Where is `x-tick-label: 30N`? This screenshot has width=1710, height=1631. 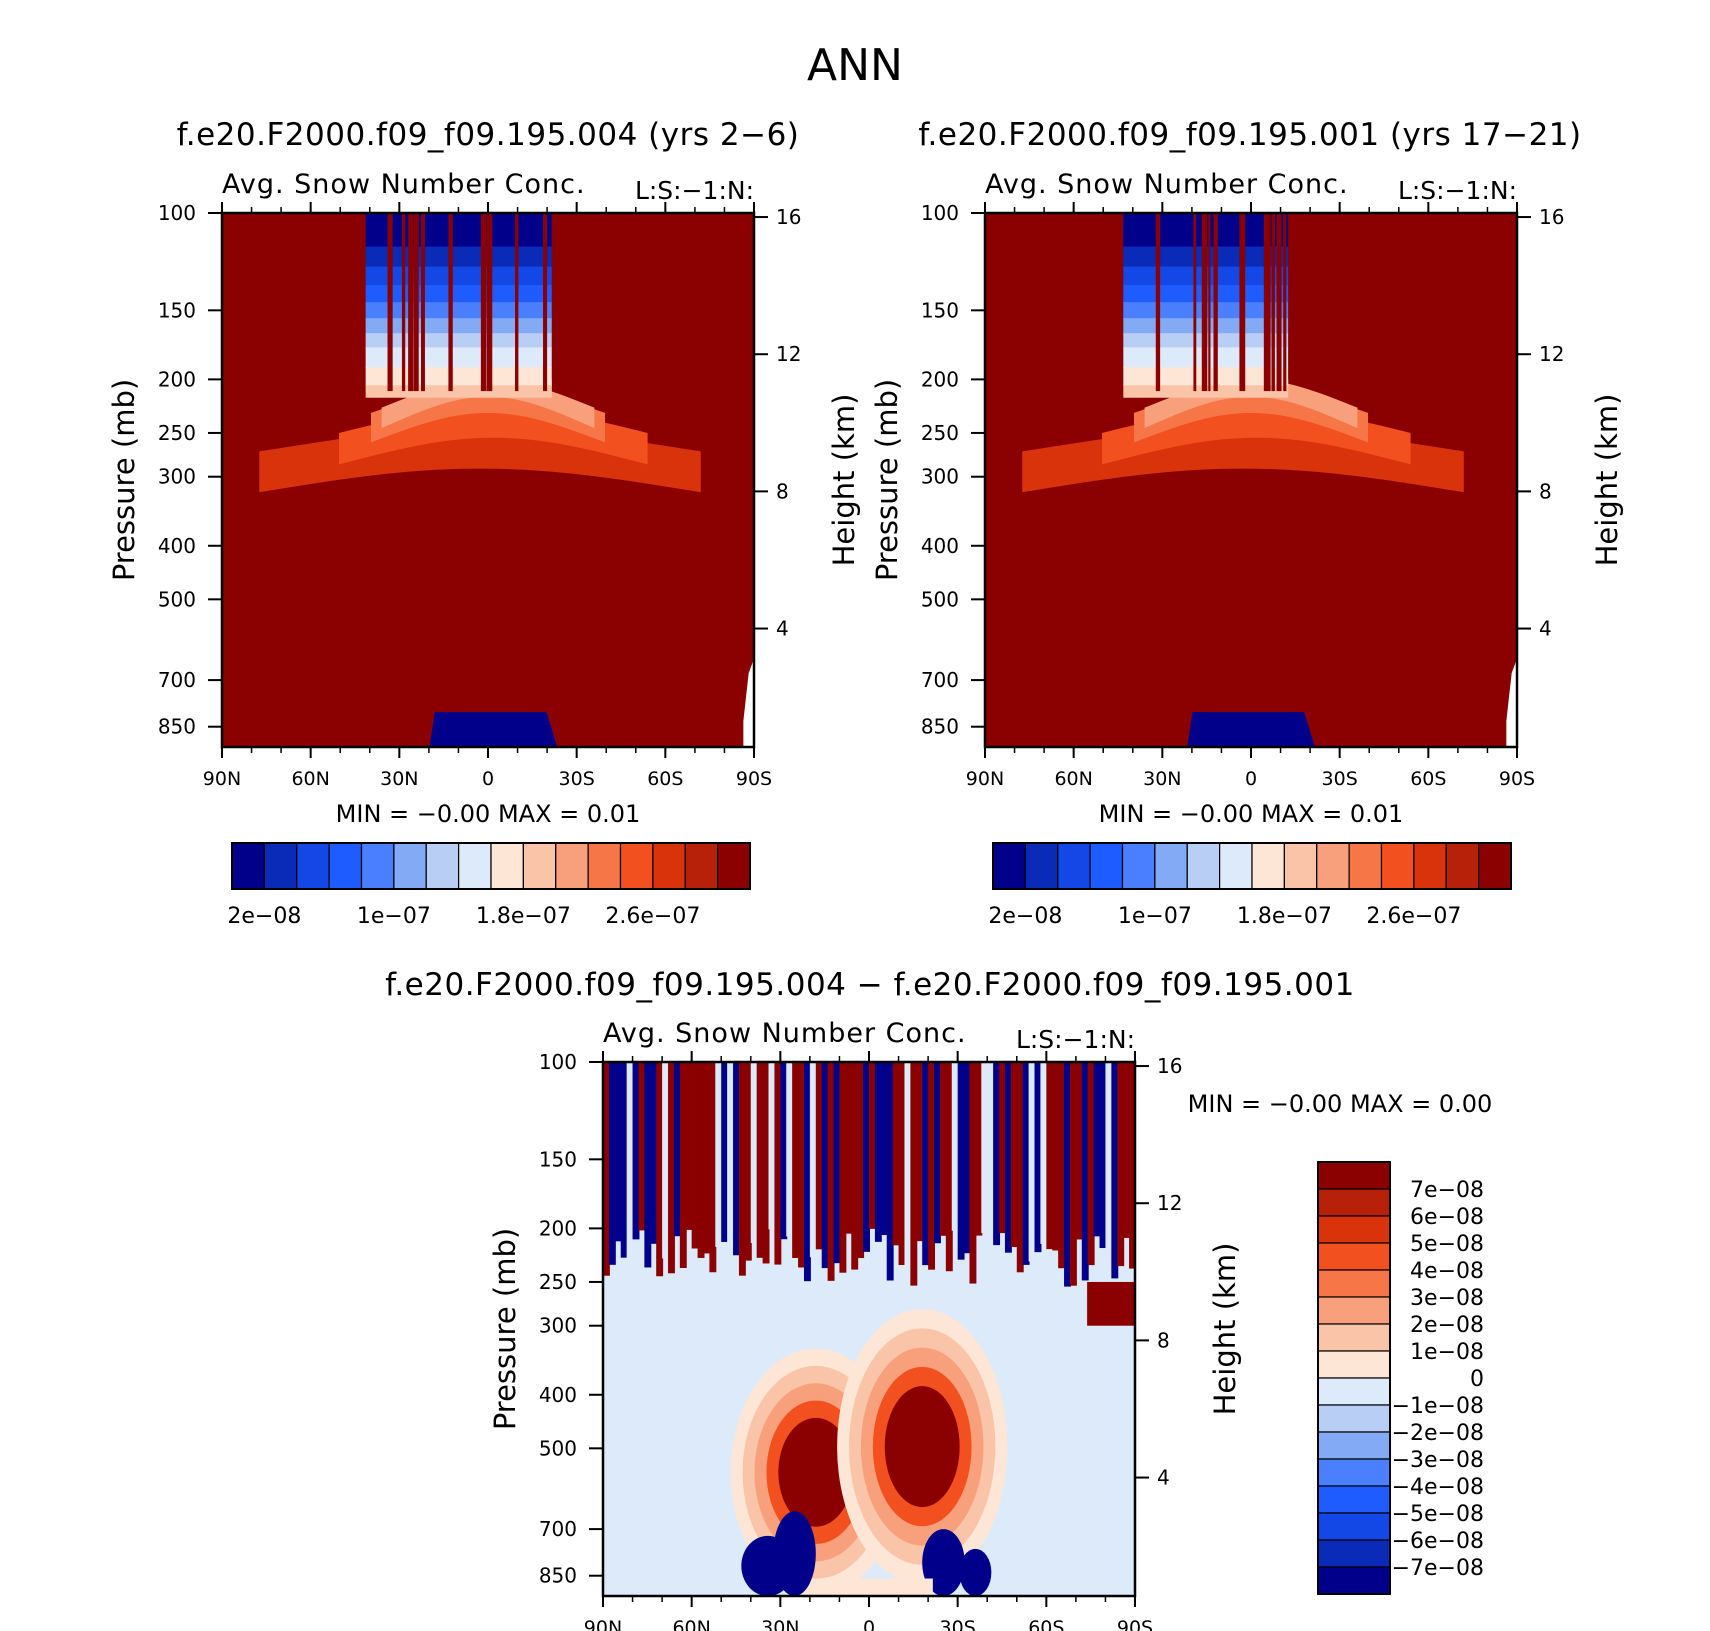
x-tick-label: 30N is located at coordinates (399, 779).